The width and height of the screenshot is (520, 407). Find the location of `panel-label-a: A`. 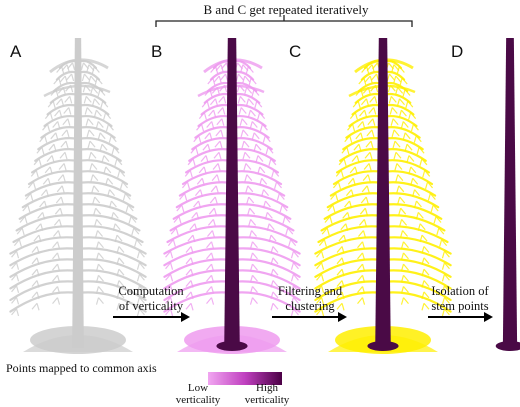

panel-label-a: A is located at coordinates (16, 51).